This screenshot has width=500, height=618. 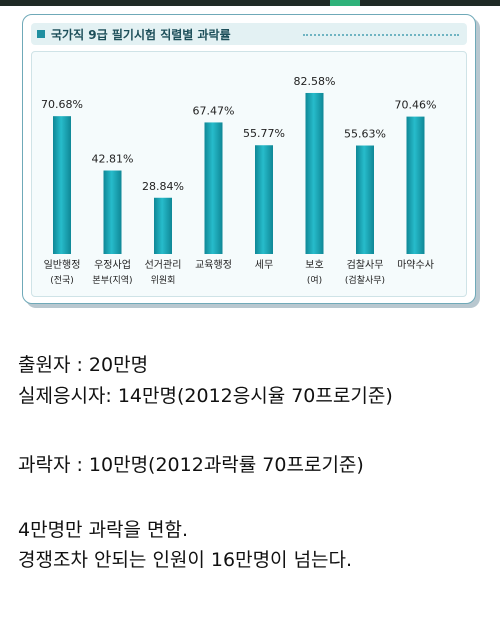 What do you see at coordinates (62, 280) in the screenshot?
I see `category-label-1-sub: (전국)` at bounding box center [62, 280].